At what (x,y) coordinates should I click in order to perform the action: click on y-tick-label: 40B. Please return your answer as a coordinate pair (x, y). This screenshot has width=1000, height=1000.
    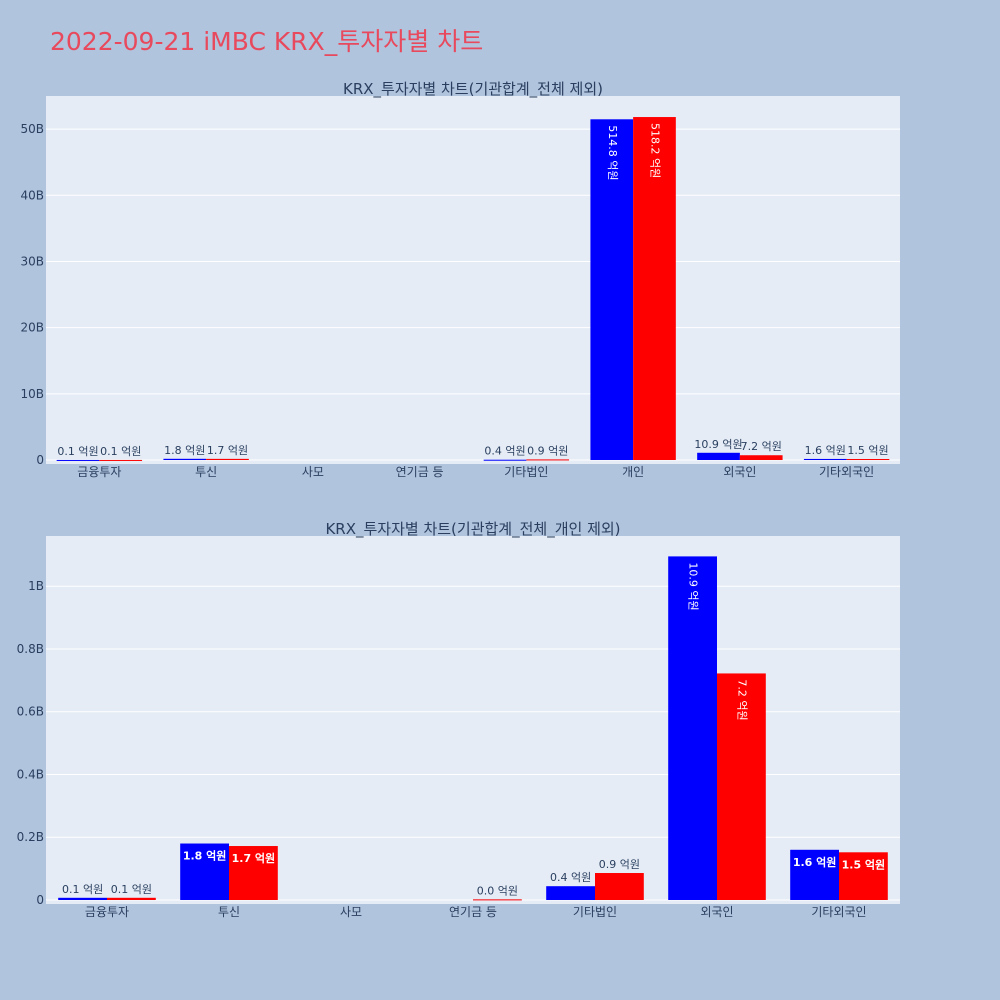
    Looking at the image, I should click on (32, 195).